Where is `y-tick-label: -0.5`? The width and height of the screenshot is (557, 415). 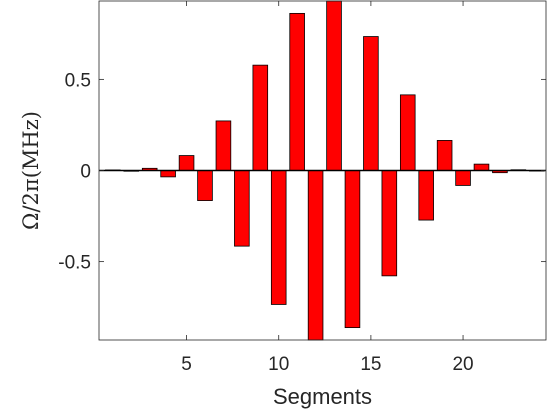 y-tick-label: -0.5 is located at coordinates (74, 263).